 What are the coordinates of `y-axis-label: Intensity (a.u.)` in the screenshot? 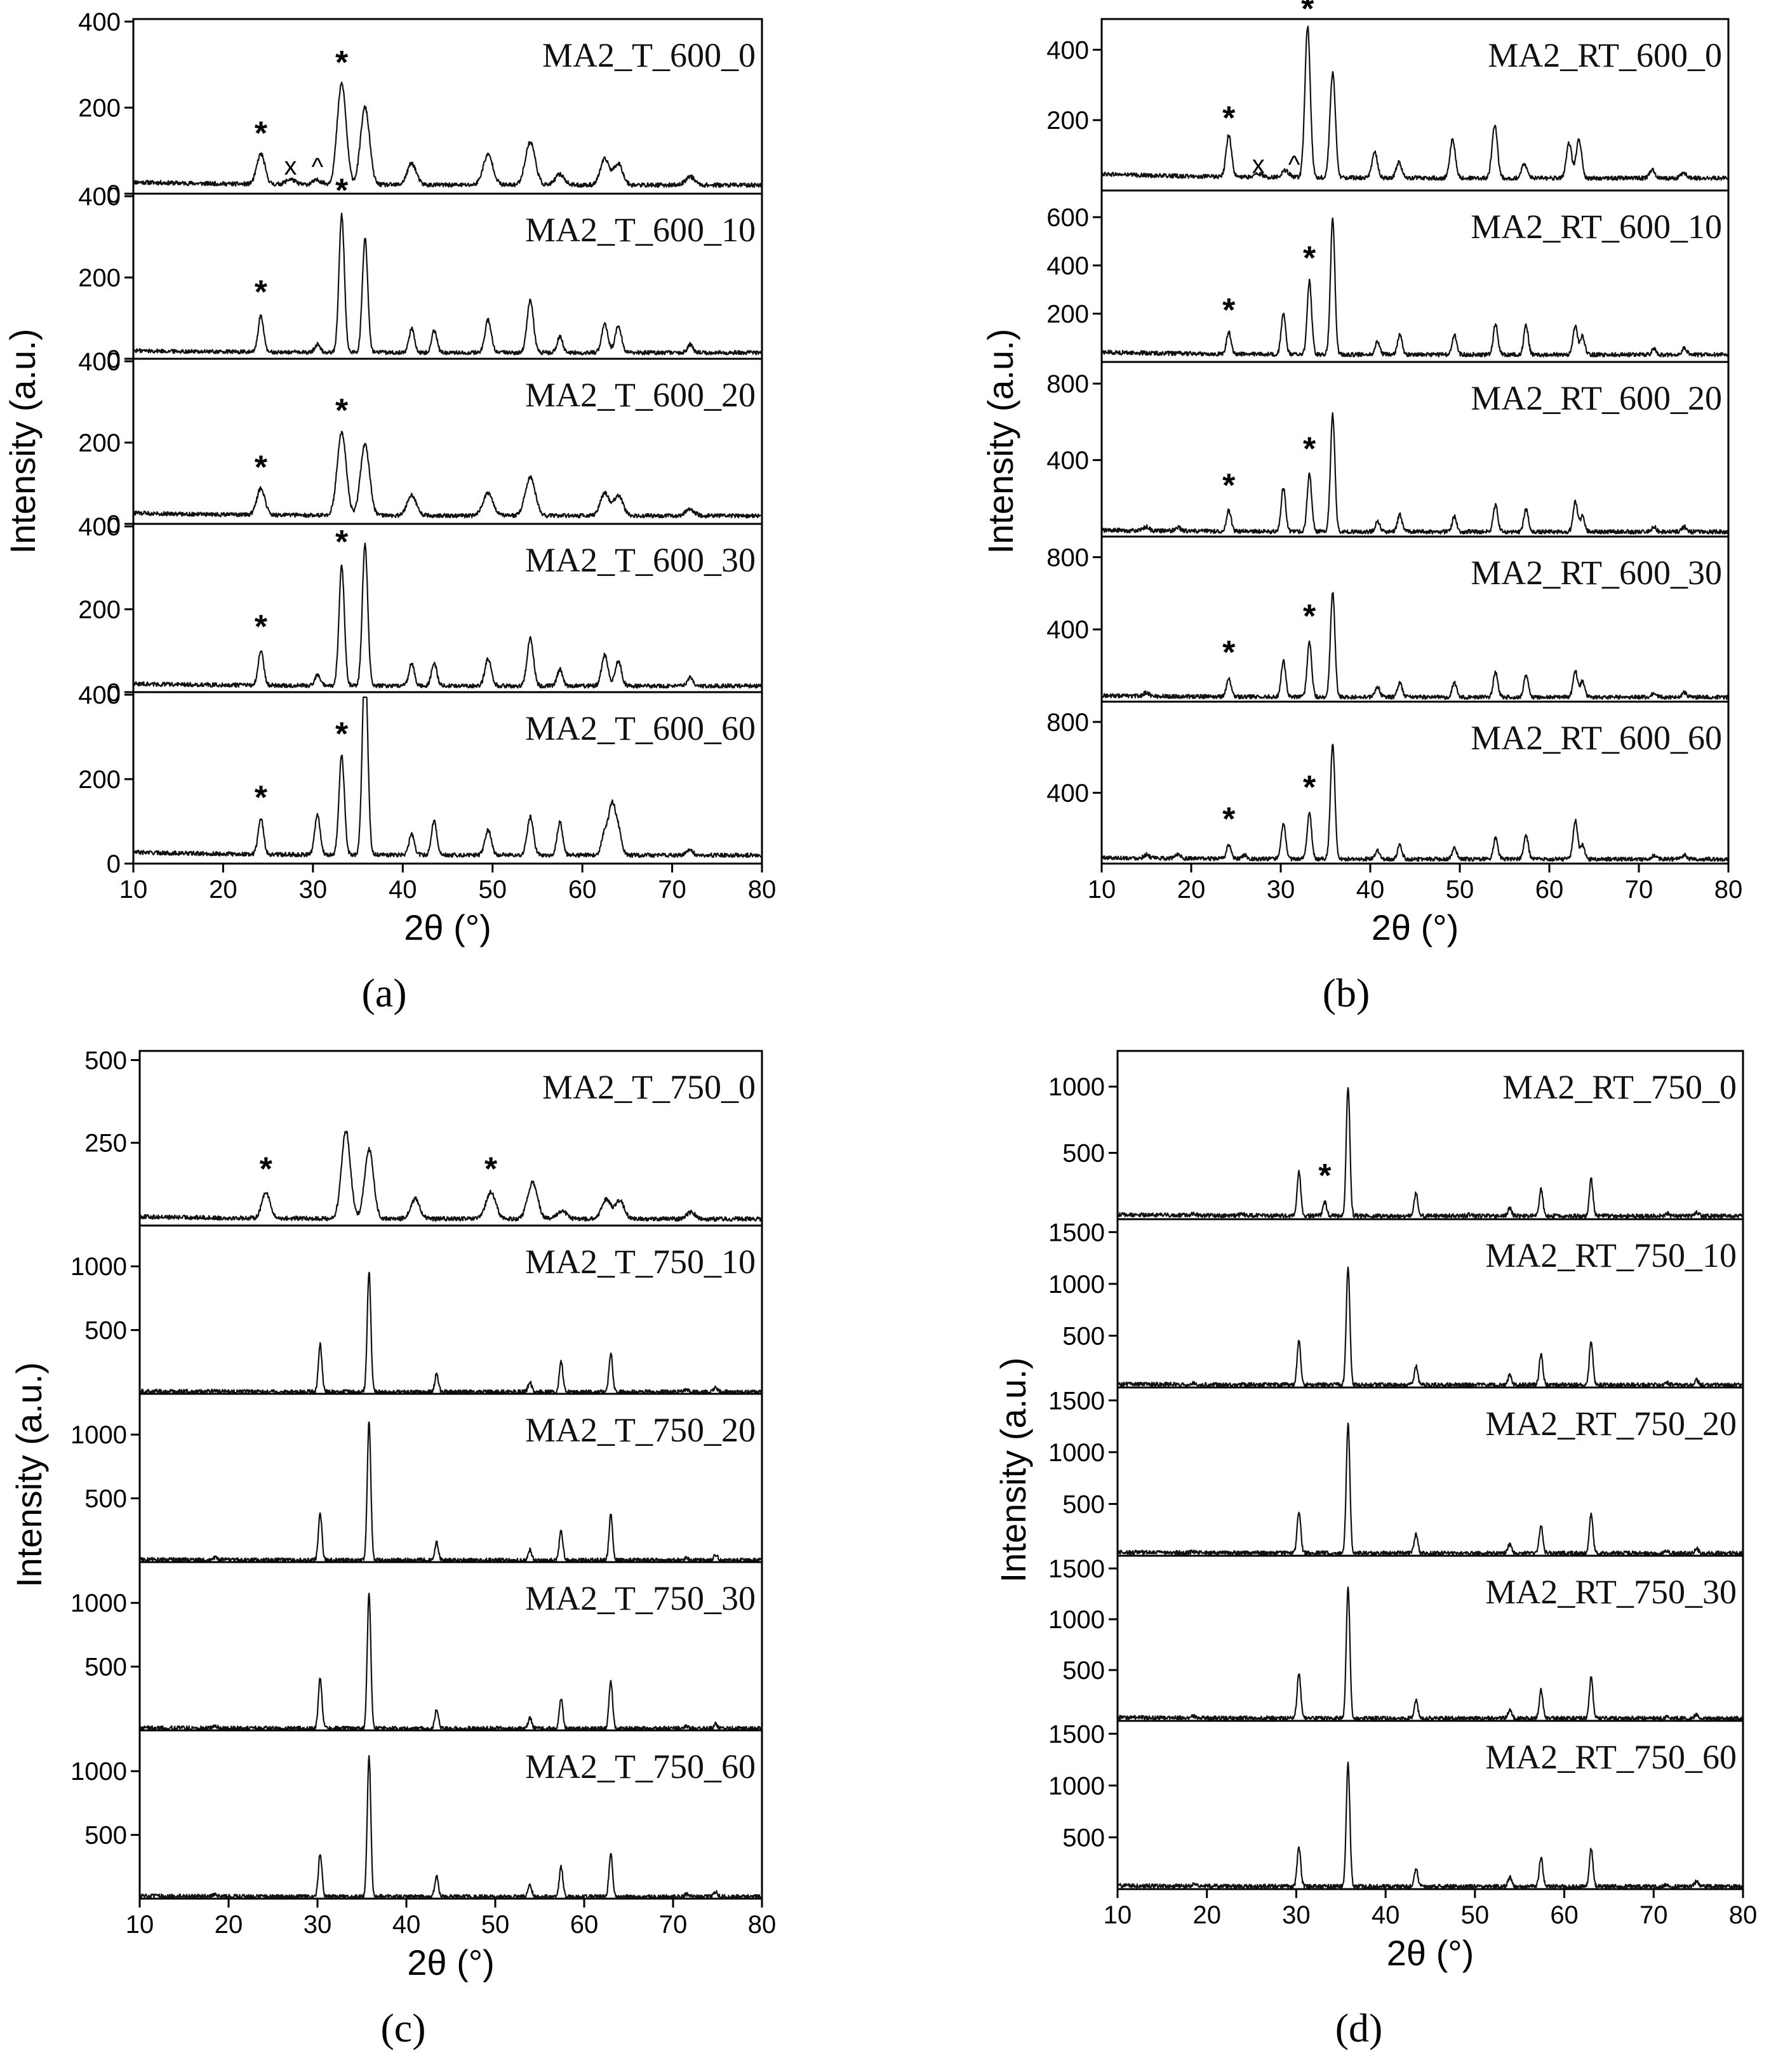 It's located at (1000, 441).